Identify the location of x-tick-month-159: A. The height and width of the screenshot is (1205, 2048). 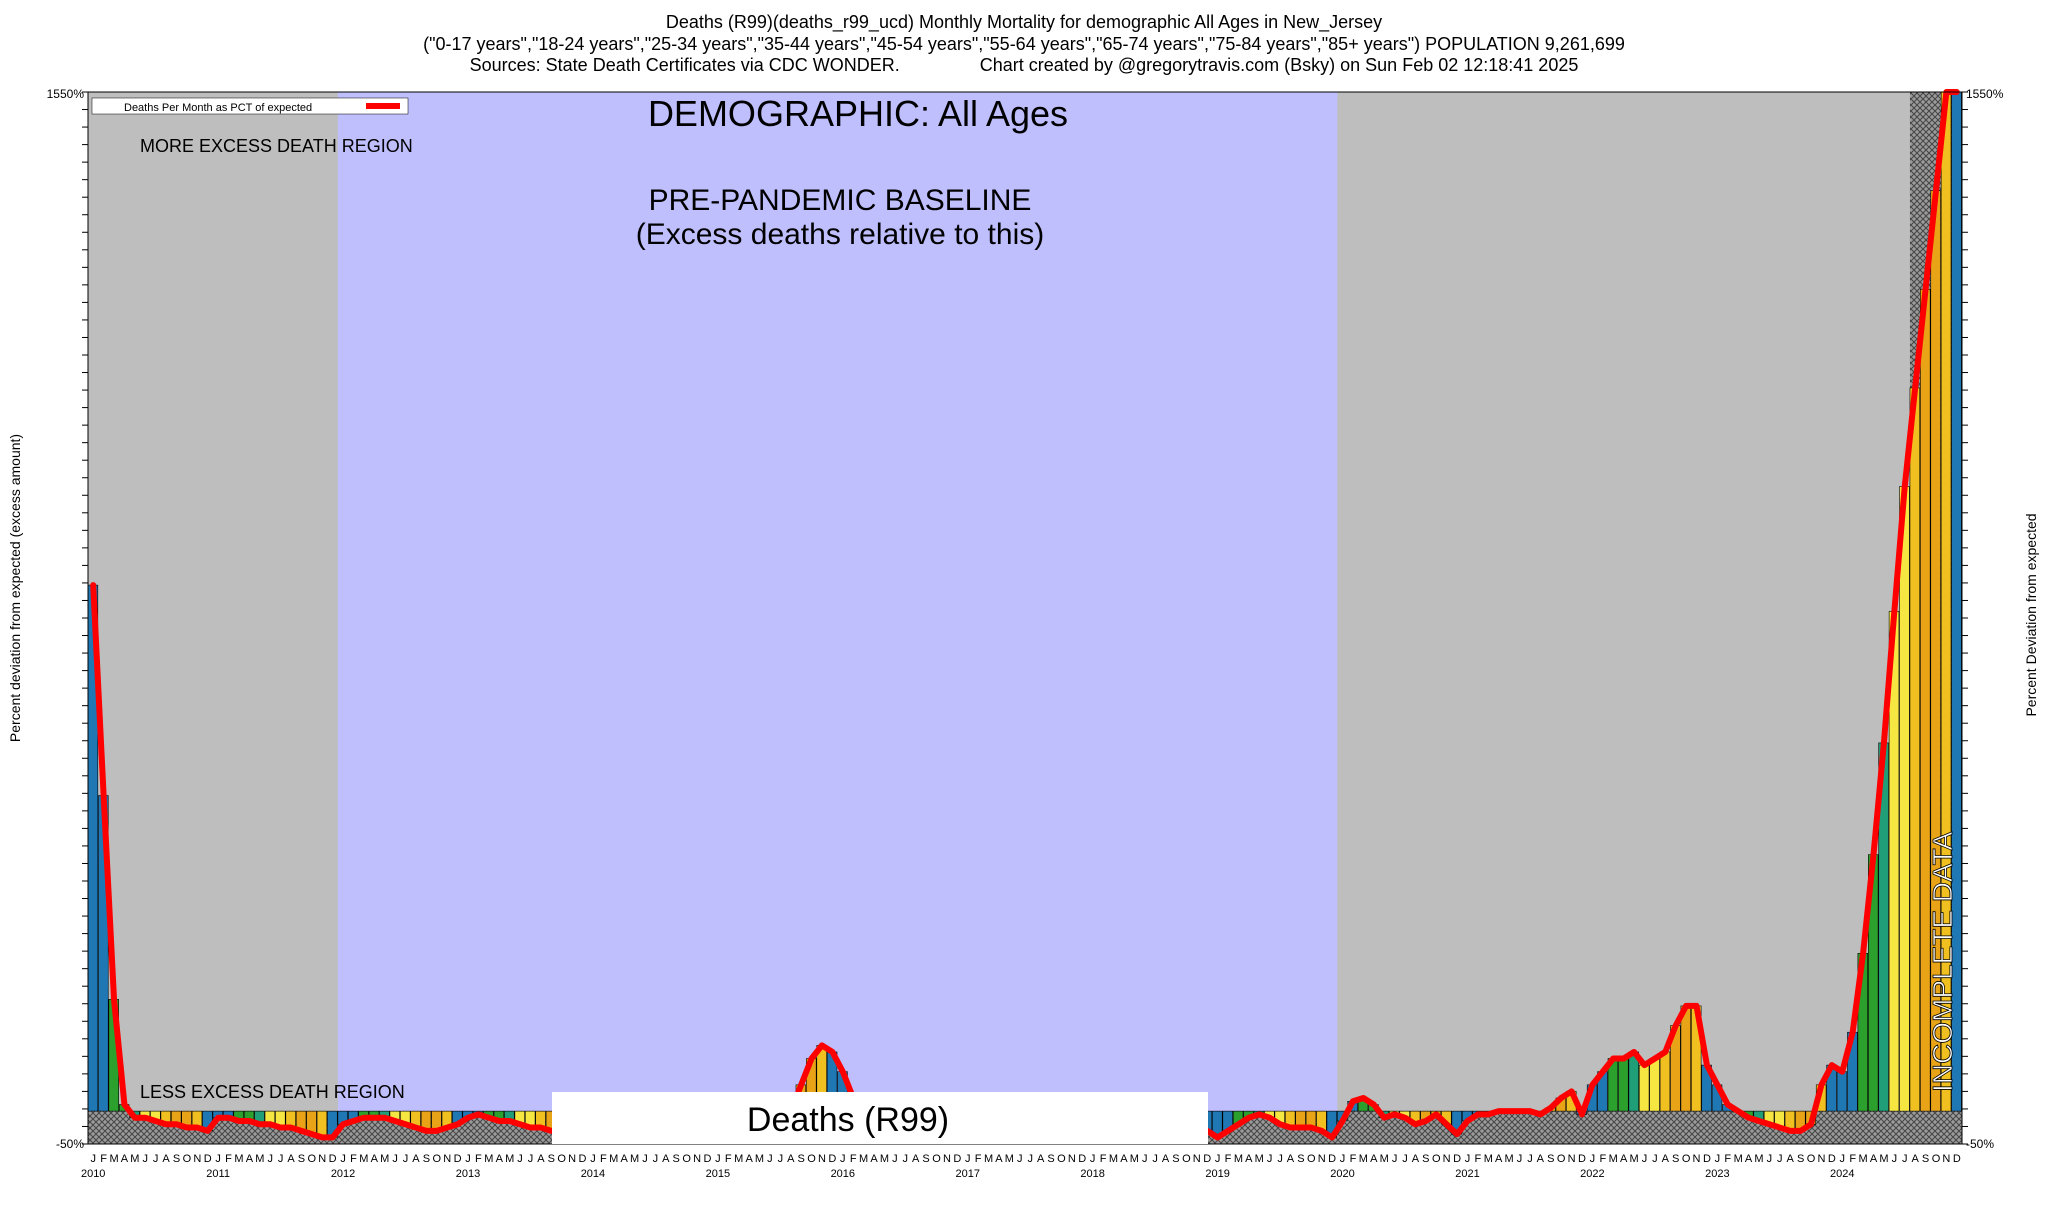
(1749, 1159).